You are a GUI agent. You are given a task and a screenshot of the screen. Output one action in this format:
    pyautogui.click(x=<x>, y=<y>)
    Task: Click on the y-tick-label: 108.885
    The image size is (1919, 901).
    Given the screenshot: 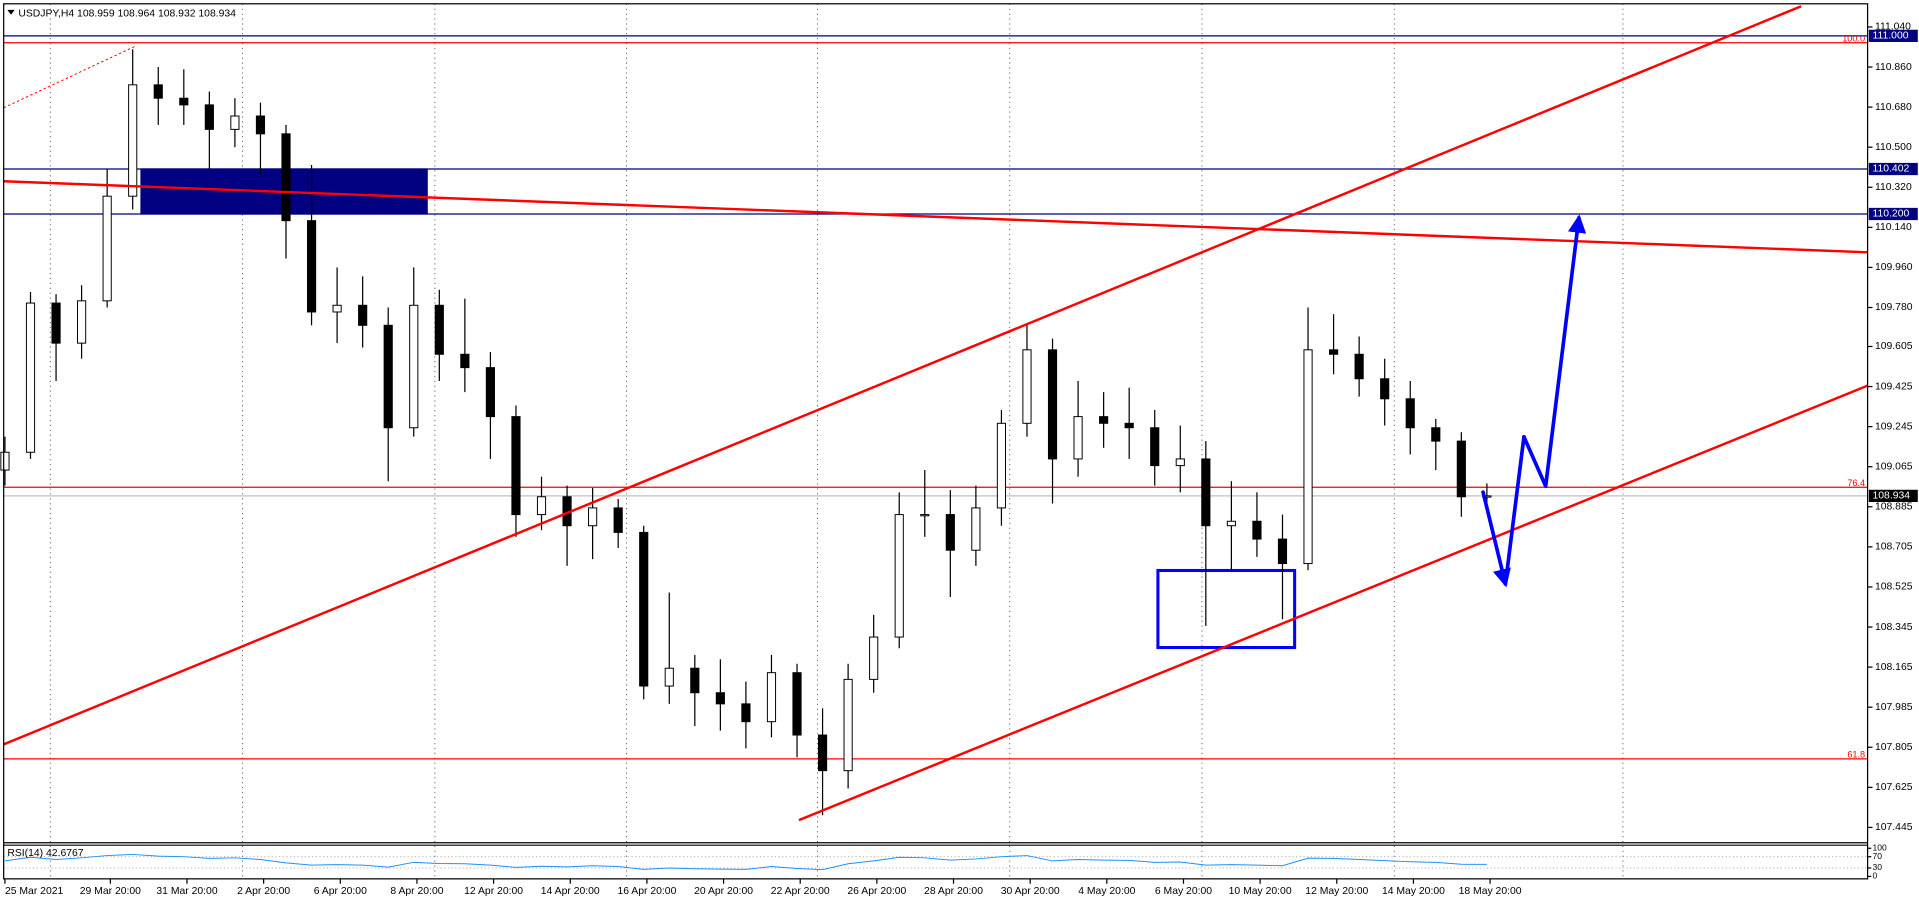 What is the action you would take?
    pyautogui.click(x=1894, y=507)
    